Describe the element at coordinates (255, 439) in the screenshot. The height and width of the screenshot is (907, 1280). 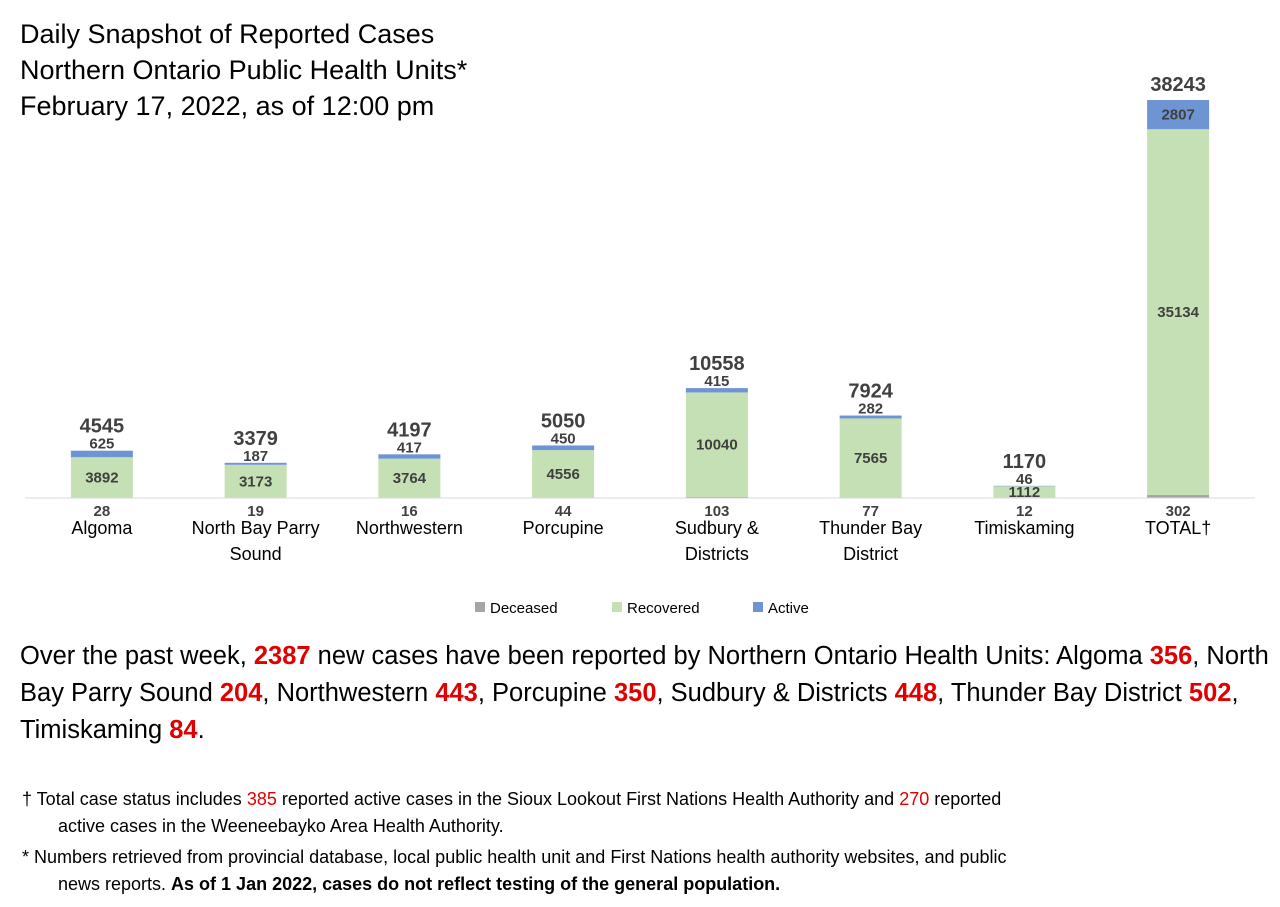
I see `label-total-1: 3379` at that location.